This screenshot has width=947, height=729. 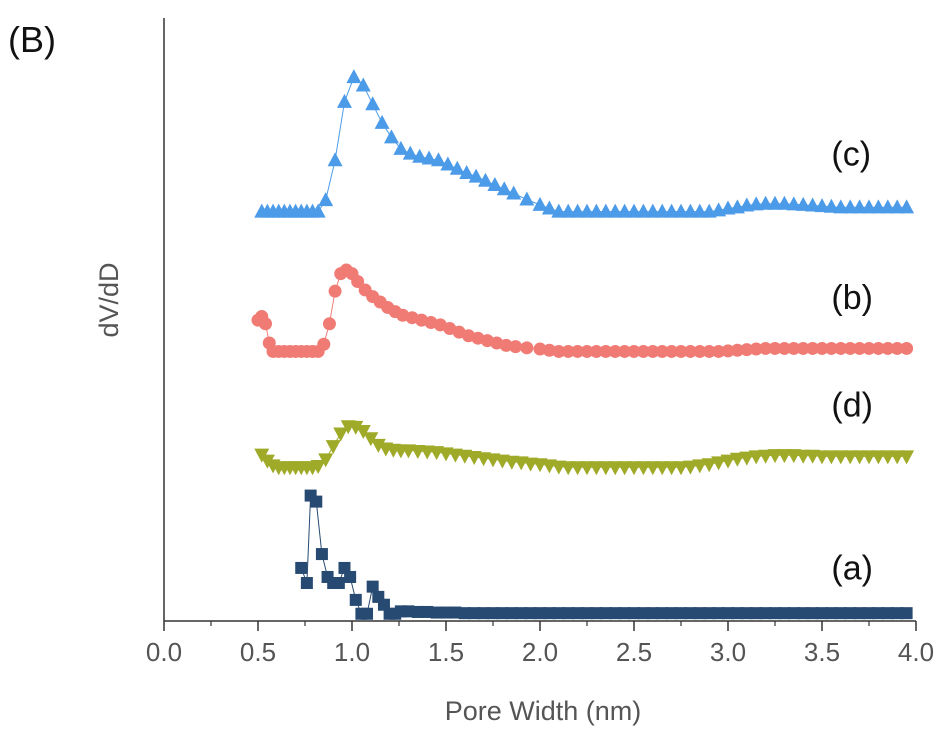 What do you see at coordinates (728, 652) in the screenshot?
I see `x-tick-label: 3.0` at bounding box center [728, 652].